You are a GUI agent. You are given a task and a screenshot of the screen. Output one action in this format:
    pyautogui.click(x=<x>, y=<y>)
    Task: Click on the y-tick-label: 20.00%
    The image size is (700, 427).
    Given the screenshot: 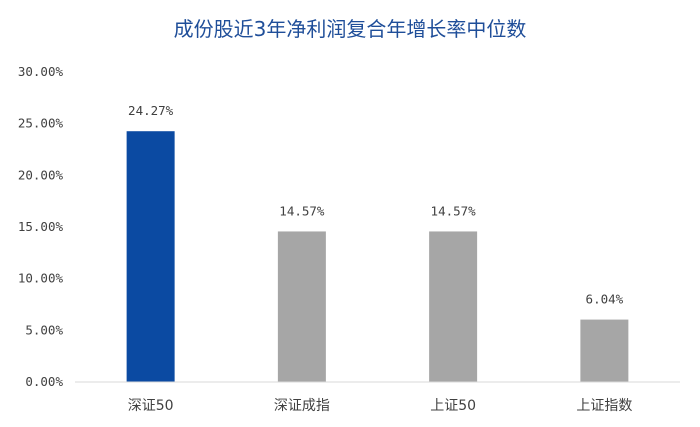 What is the action you would take?
    pyautogui.click(x=41, y=174)
    